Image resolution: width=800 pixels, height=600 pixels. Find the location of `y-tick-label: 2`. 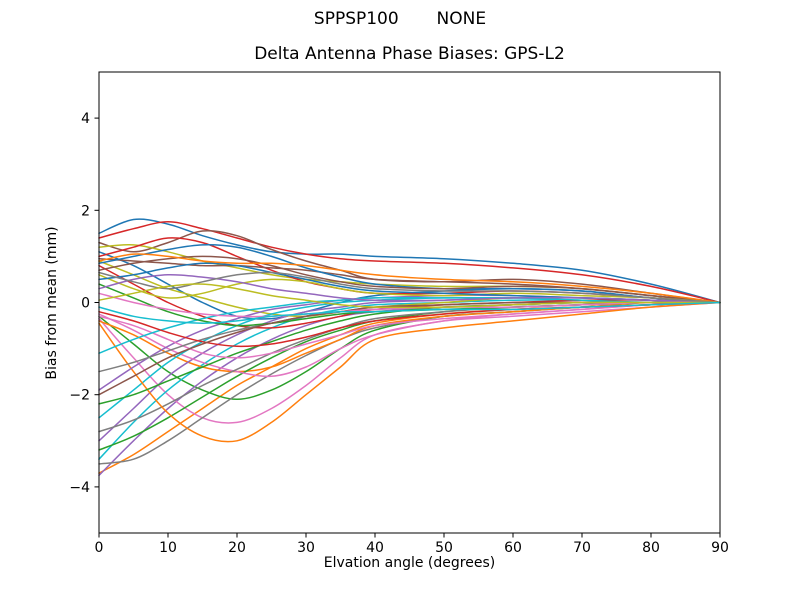

y-tick-label: 2 is located at coordinates (85, 211).